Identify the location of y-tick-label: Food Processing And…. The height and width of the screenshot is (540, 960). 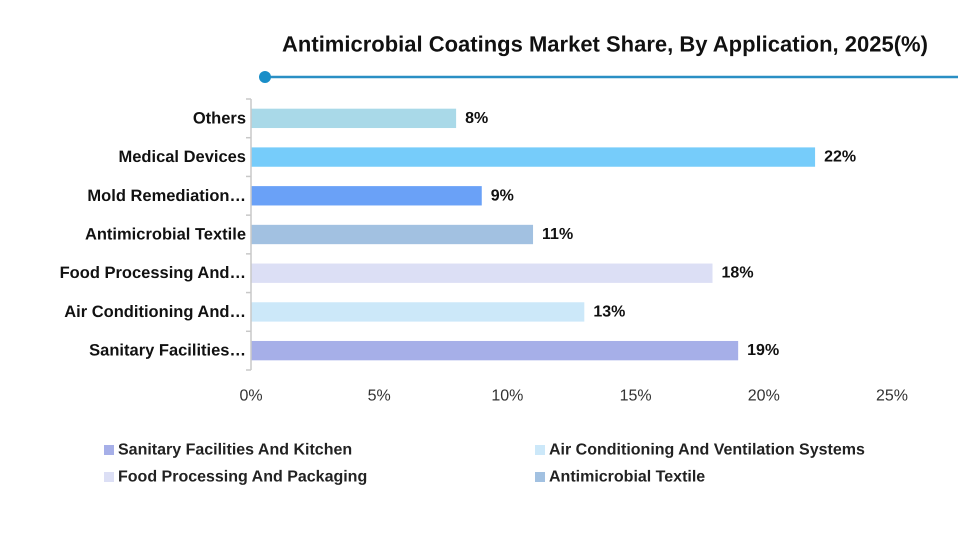
(153, 273).